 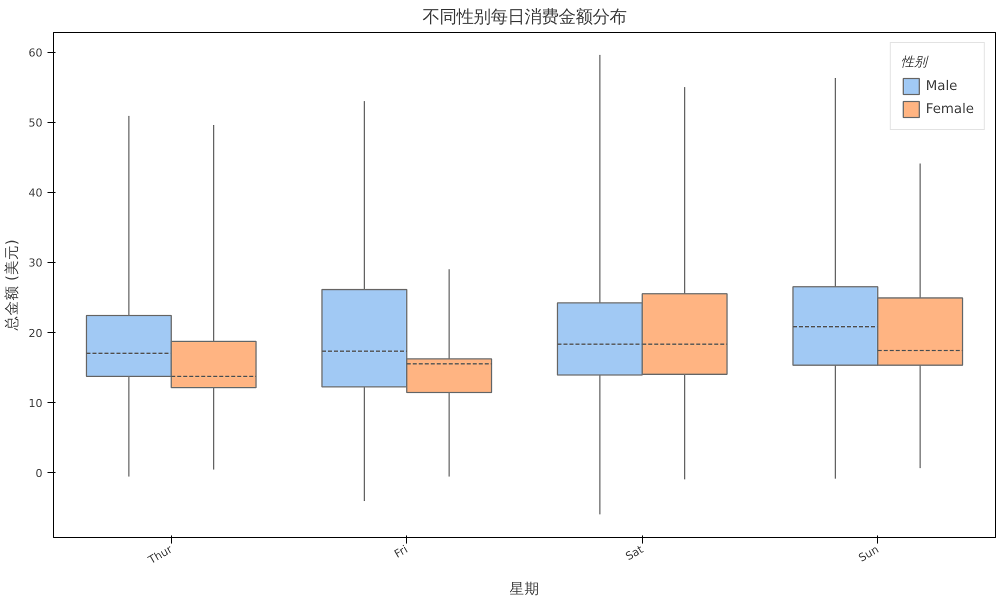 What do you see at coordinates (160, 555) in the screenshot?
I see `x-tick-label: Thur` at bounding box center [160, 555].